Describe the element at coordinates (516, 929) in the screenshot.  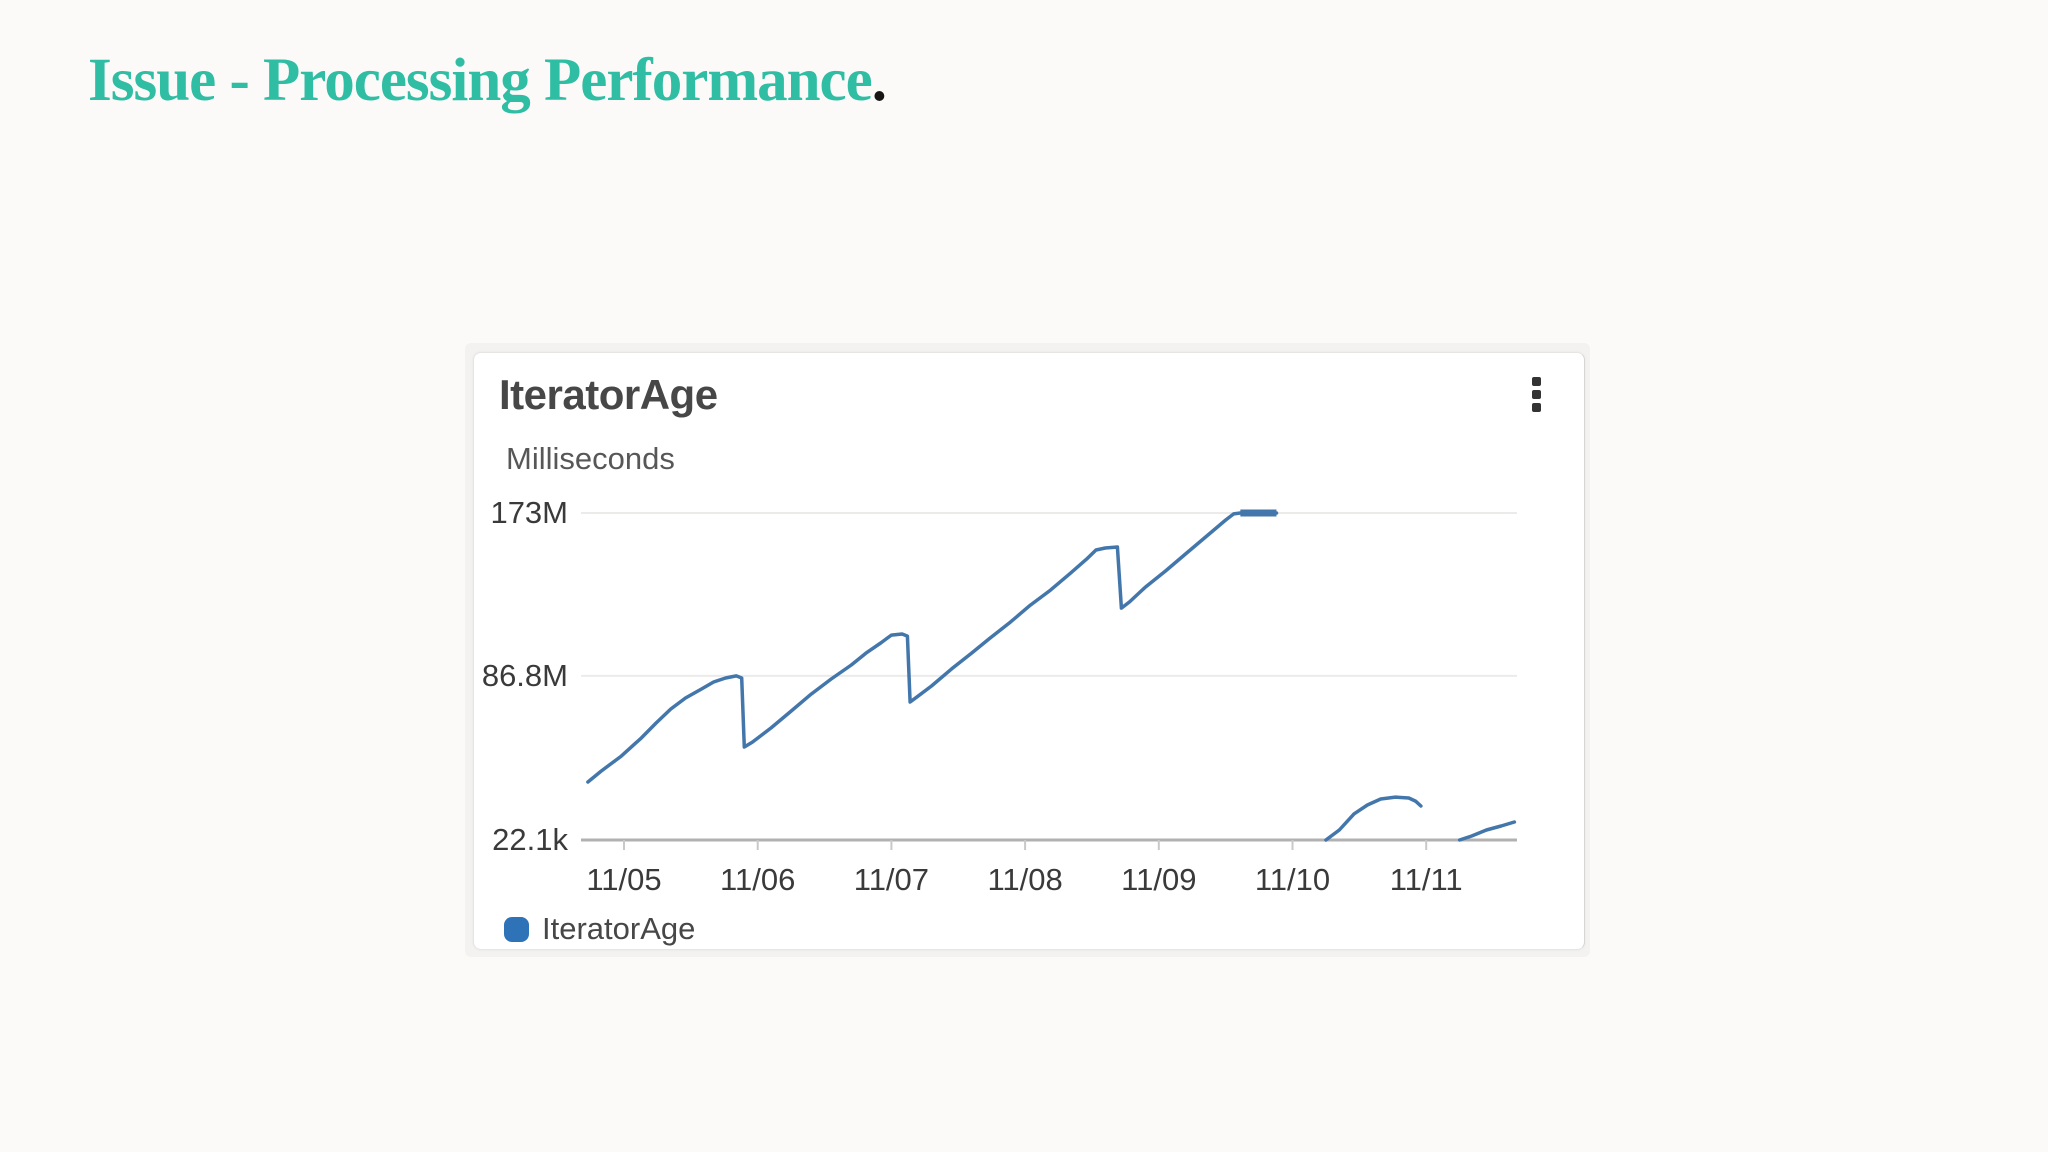
I see `legend-swatch` at that location.